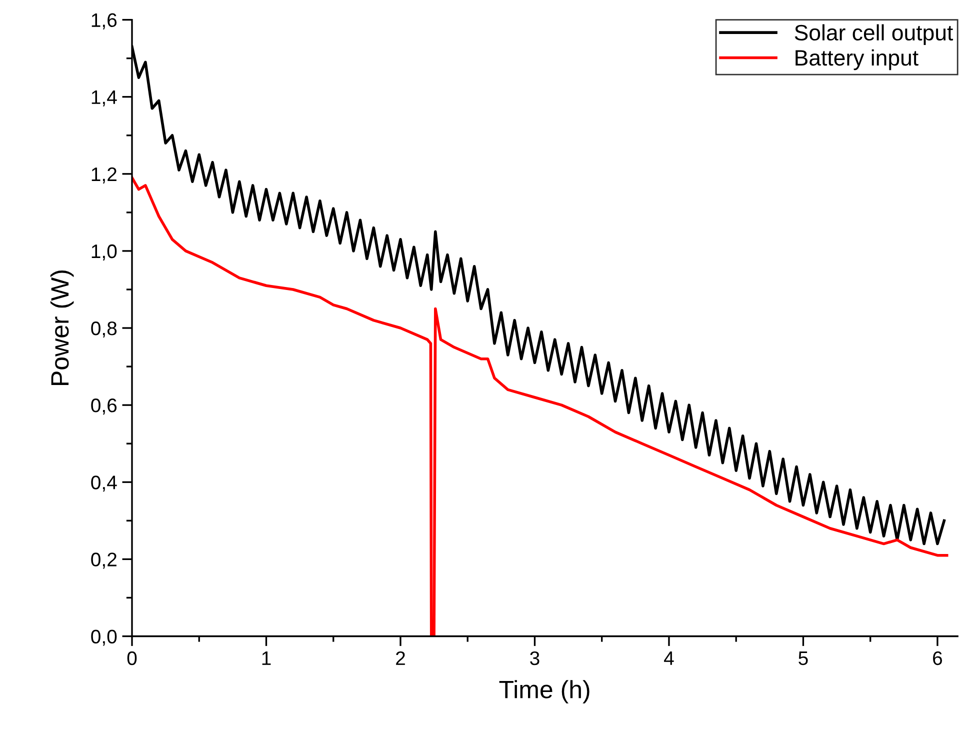 The width and height of the screenshot is (960, 733). I want to click on x-tick-label: 1, so click(266, 658).